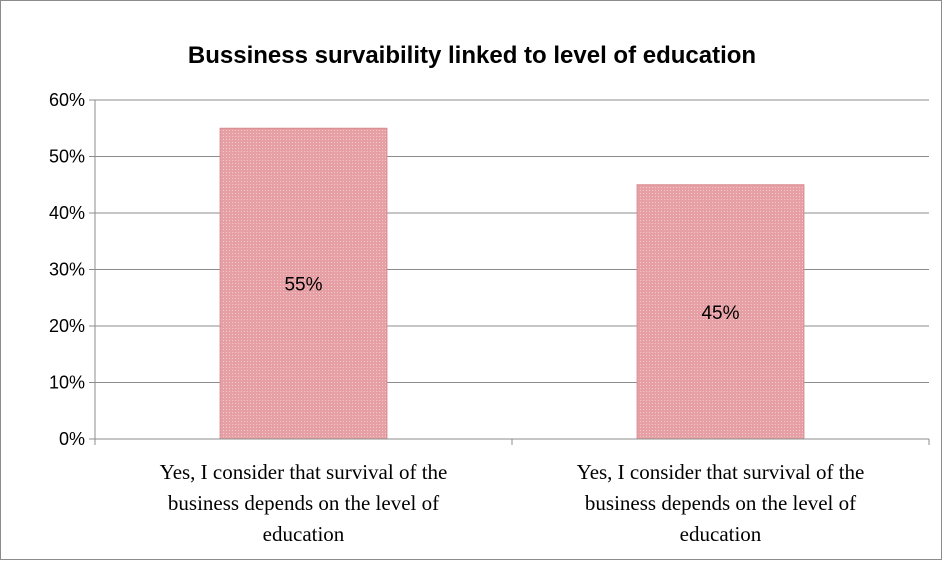  What do you see at coordinates (67, 270) in the screenshot?
I see `y-tick-label: 30%` at bounding box center [67, 270].